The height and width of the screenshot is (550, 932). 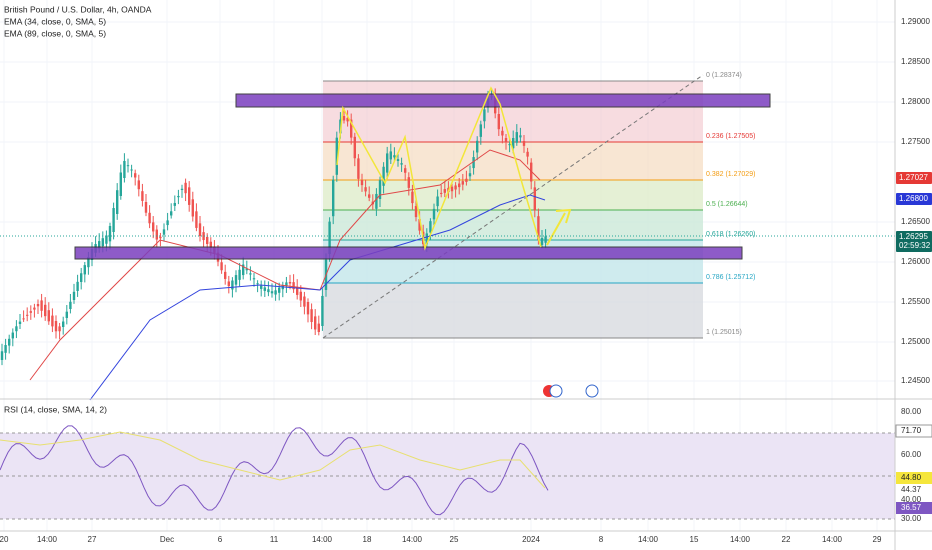 What do you see at coordinates (915, 101) in the screenshot?
I see `price-label: 1.28000` at bounding box center [915, 101].